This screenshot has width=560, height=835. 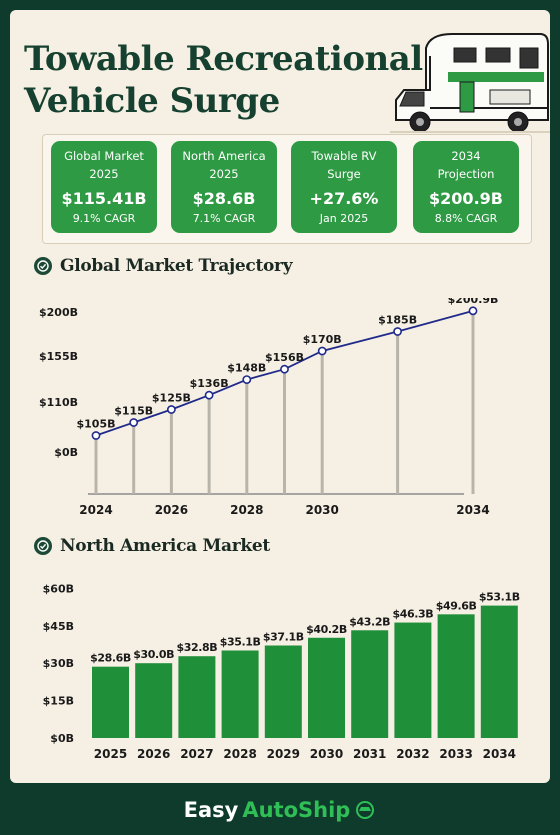 What do you see at coordinates (223, 59) in the screenshot?
I see `title-line-1: Towable Recreational` at bounding box center [223, 59].